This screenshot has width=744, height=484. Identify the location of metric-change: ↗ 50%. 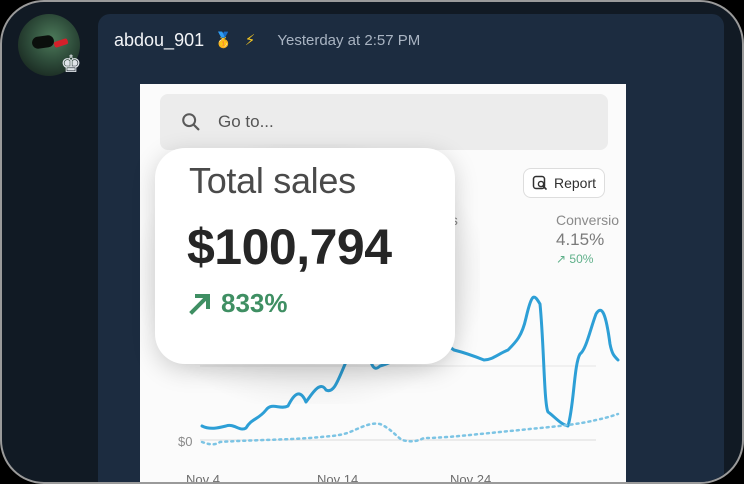
(575, 259).